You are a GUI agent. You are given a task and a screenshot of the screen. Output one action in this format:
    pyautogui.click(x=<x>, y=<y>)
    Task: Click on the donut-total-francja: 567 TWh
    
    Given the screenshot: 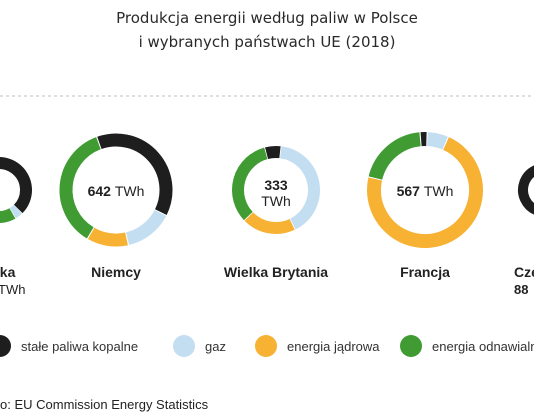 What is the action you would take?
    pyautogui.click(x=425, y=191)
    